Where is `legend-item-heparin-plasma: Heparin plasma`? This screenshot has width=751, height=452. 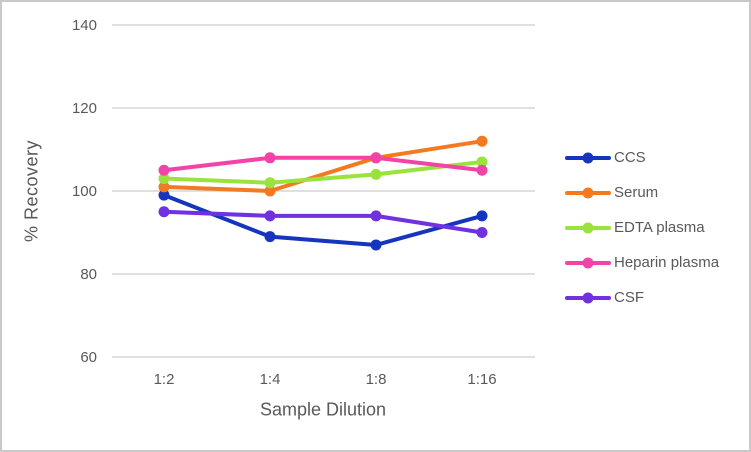
legend-item-heparin-plasma: Heparin plasma is located at coordinates (642, 262).